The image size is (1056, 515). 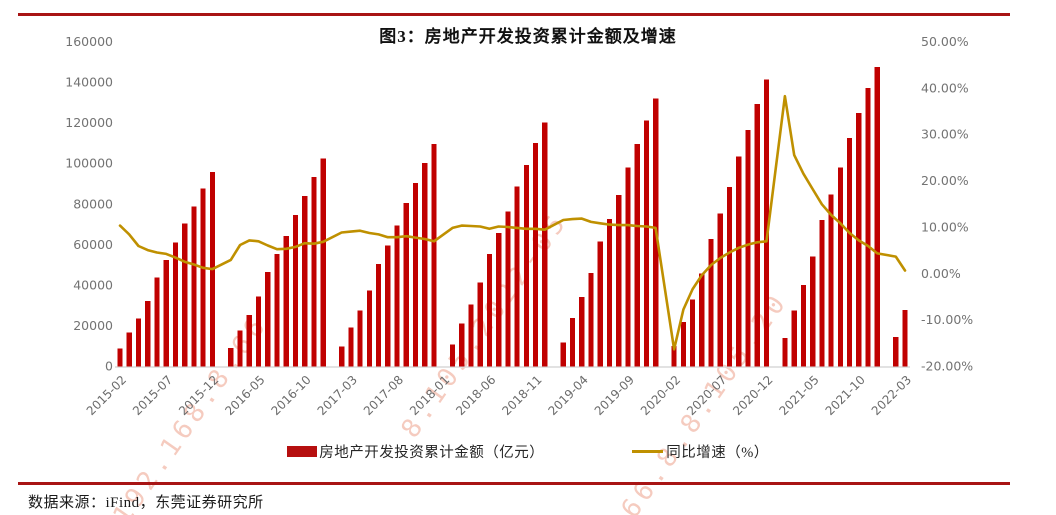 I want to click on chart-title: 图3：房地产开发投资累计金额及增速, so click(x=528, y=36).